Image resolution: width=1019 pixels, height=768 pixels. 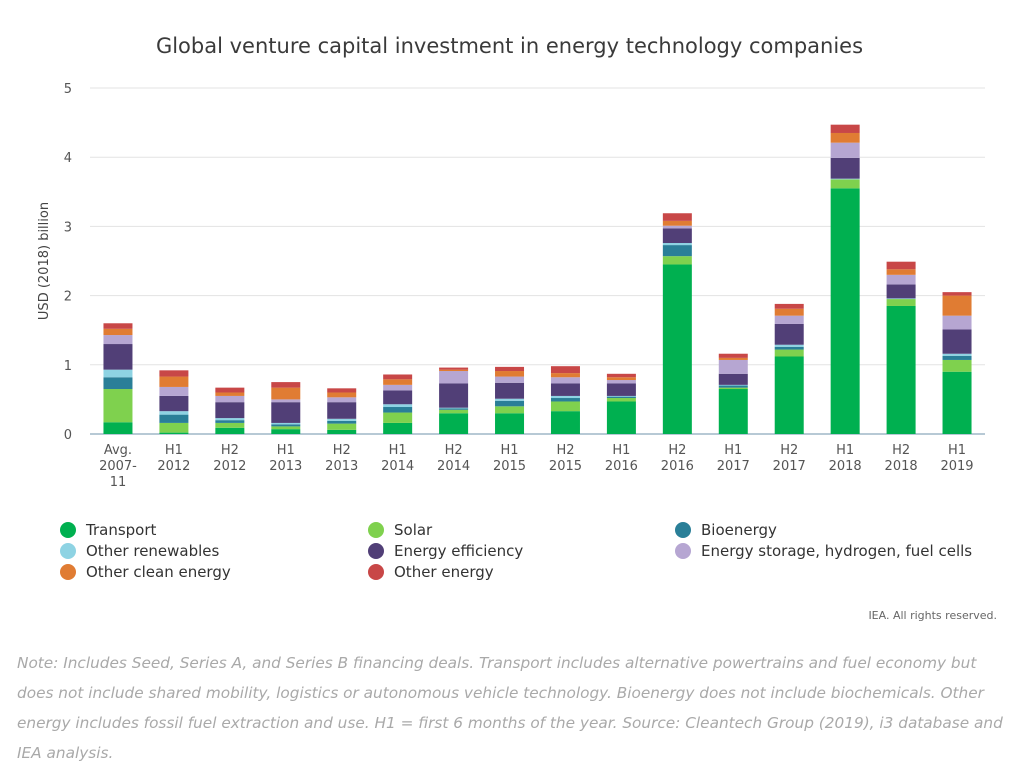 I want to click on x-tick-label: 2007-, so click(x=118, y=466).